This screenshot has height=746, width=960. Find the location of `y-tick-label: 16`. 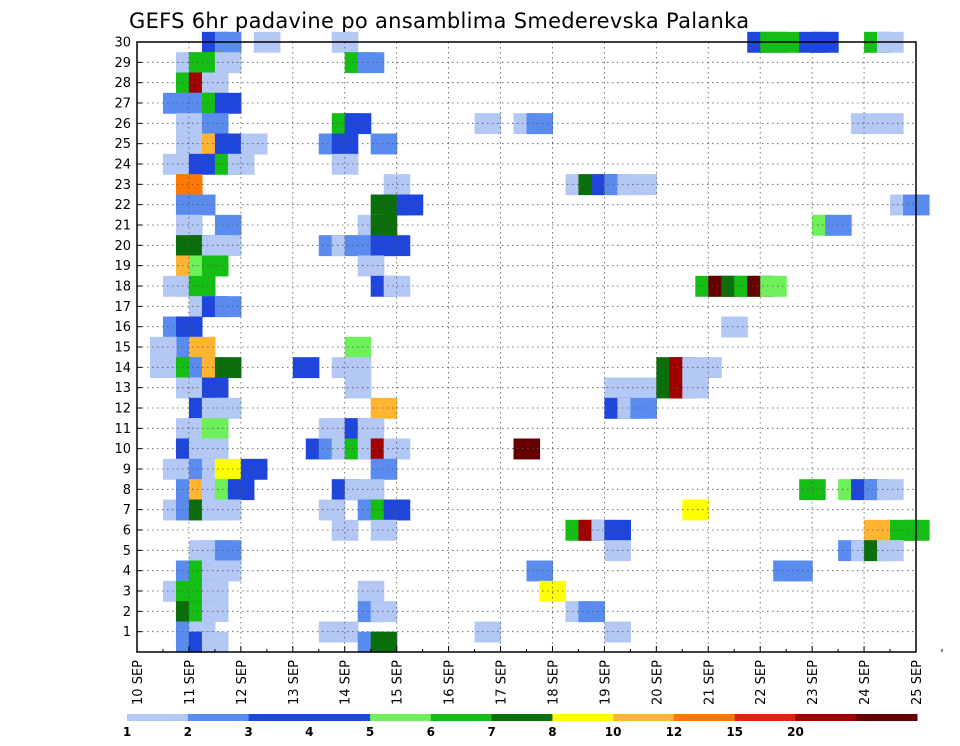

y-tick-label: 16 is located at coordinates (122, 327).